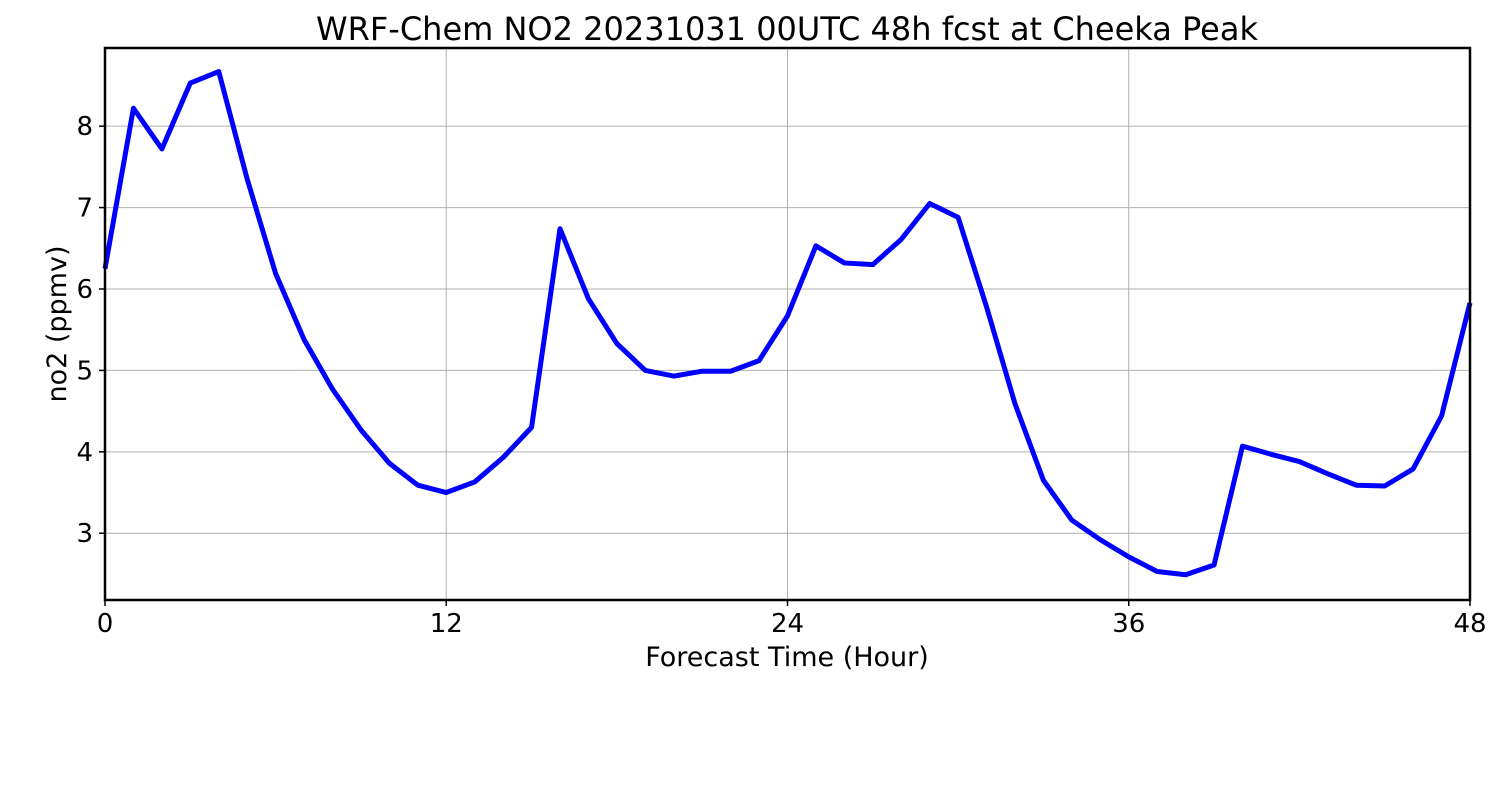 The image size is (1500, 800). I want to click on x-tick-label: 48, so click(1469, 624).